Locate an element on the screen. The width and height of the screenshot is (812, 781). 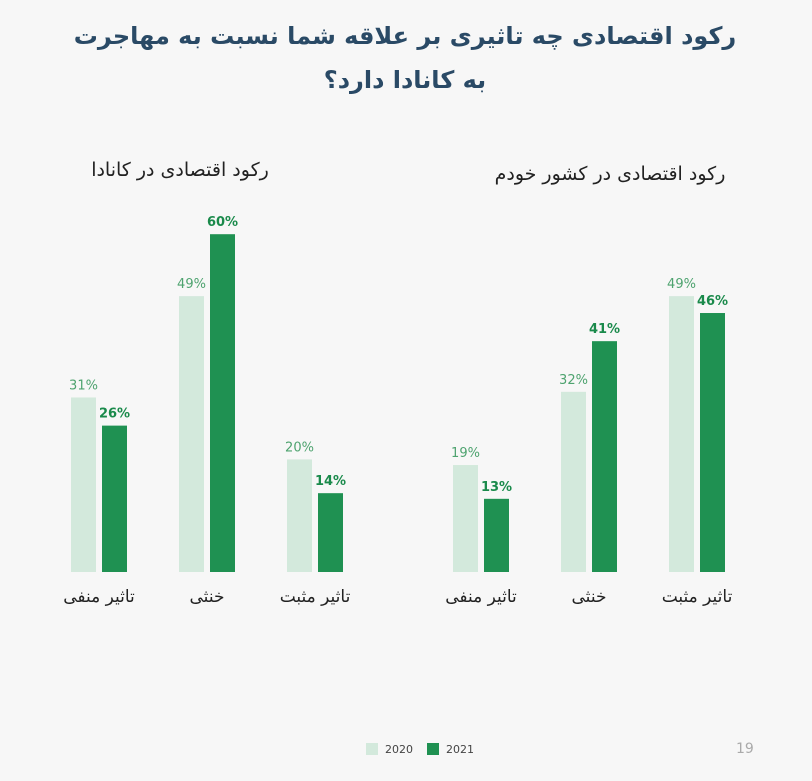
legend-item-2021: 2021 is located at coordinates (450, 749).